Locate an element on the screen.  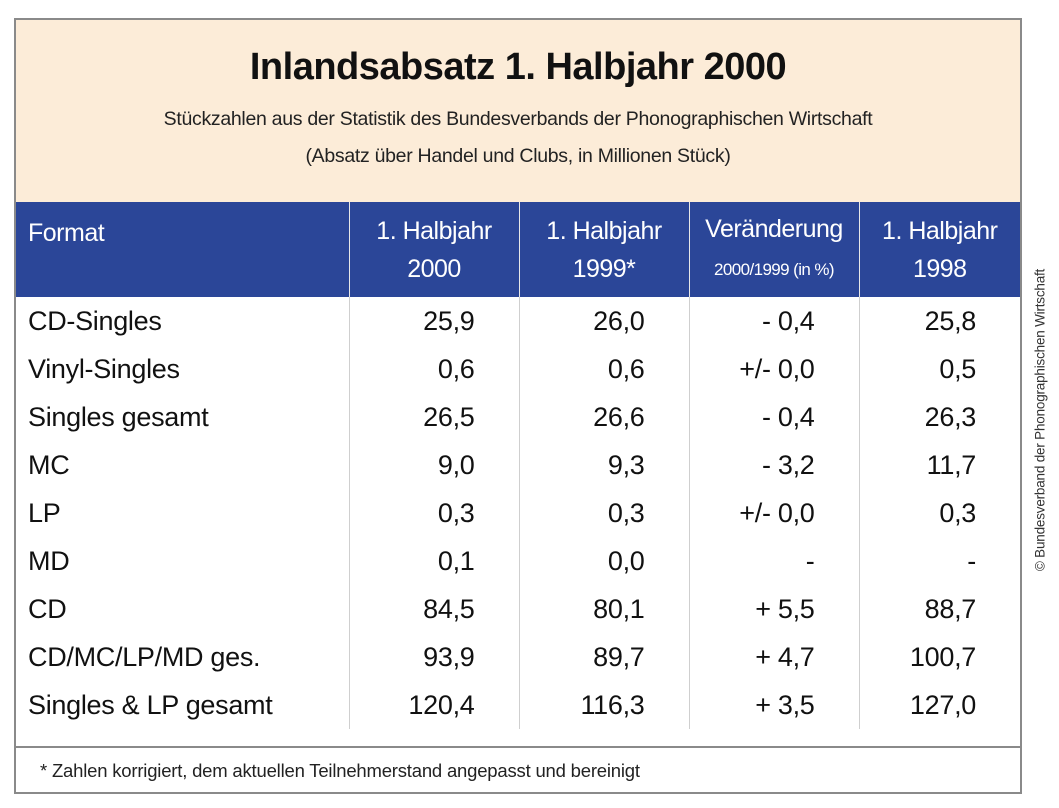
table-row: Singles & LP gesamt 120,4 116,3 + 3,5 127,0 is located at coordinates (518, 705).